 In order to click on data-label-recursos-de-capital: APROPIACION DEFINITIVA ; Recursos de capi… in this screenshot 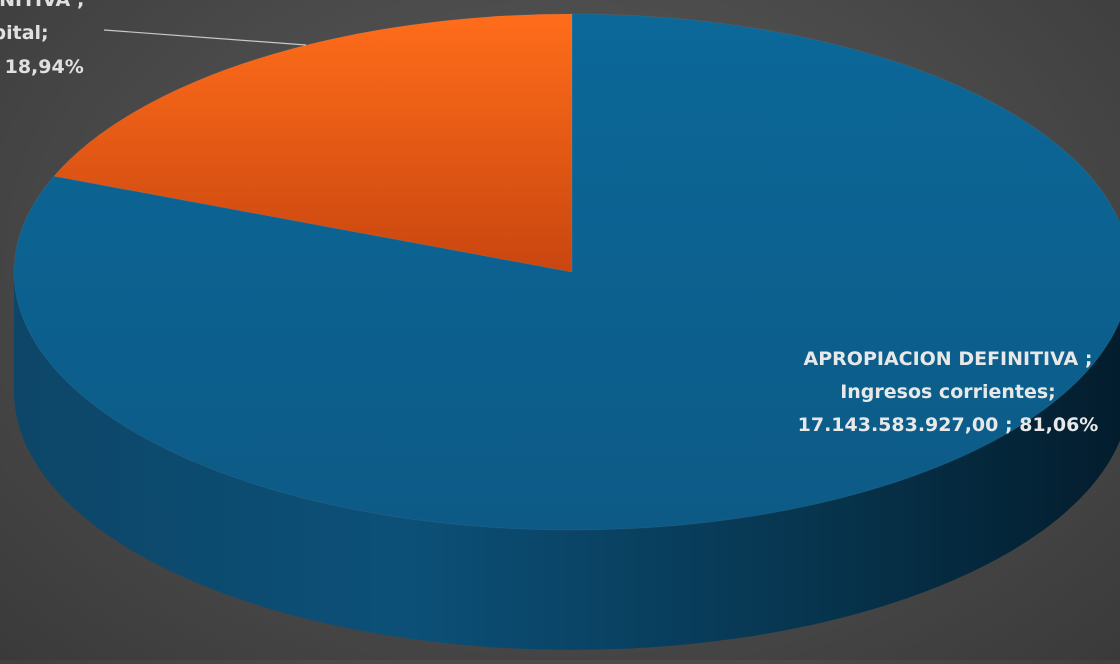, I will do `click(42, 39)`.